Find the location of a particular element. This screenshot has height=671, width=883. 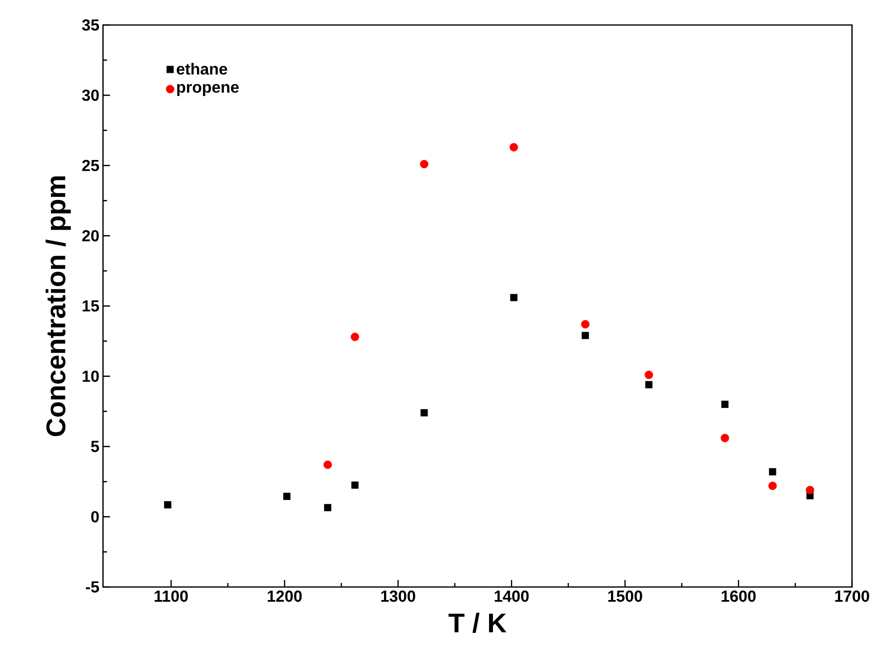

legend-label: propene is located at coordinates (208, 90).